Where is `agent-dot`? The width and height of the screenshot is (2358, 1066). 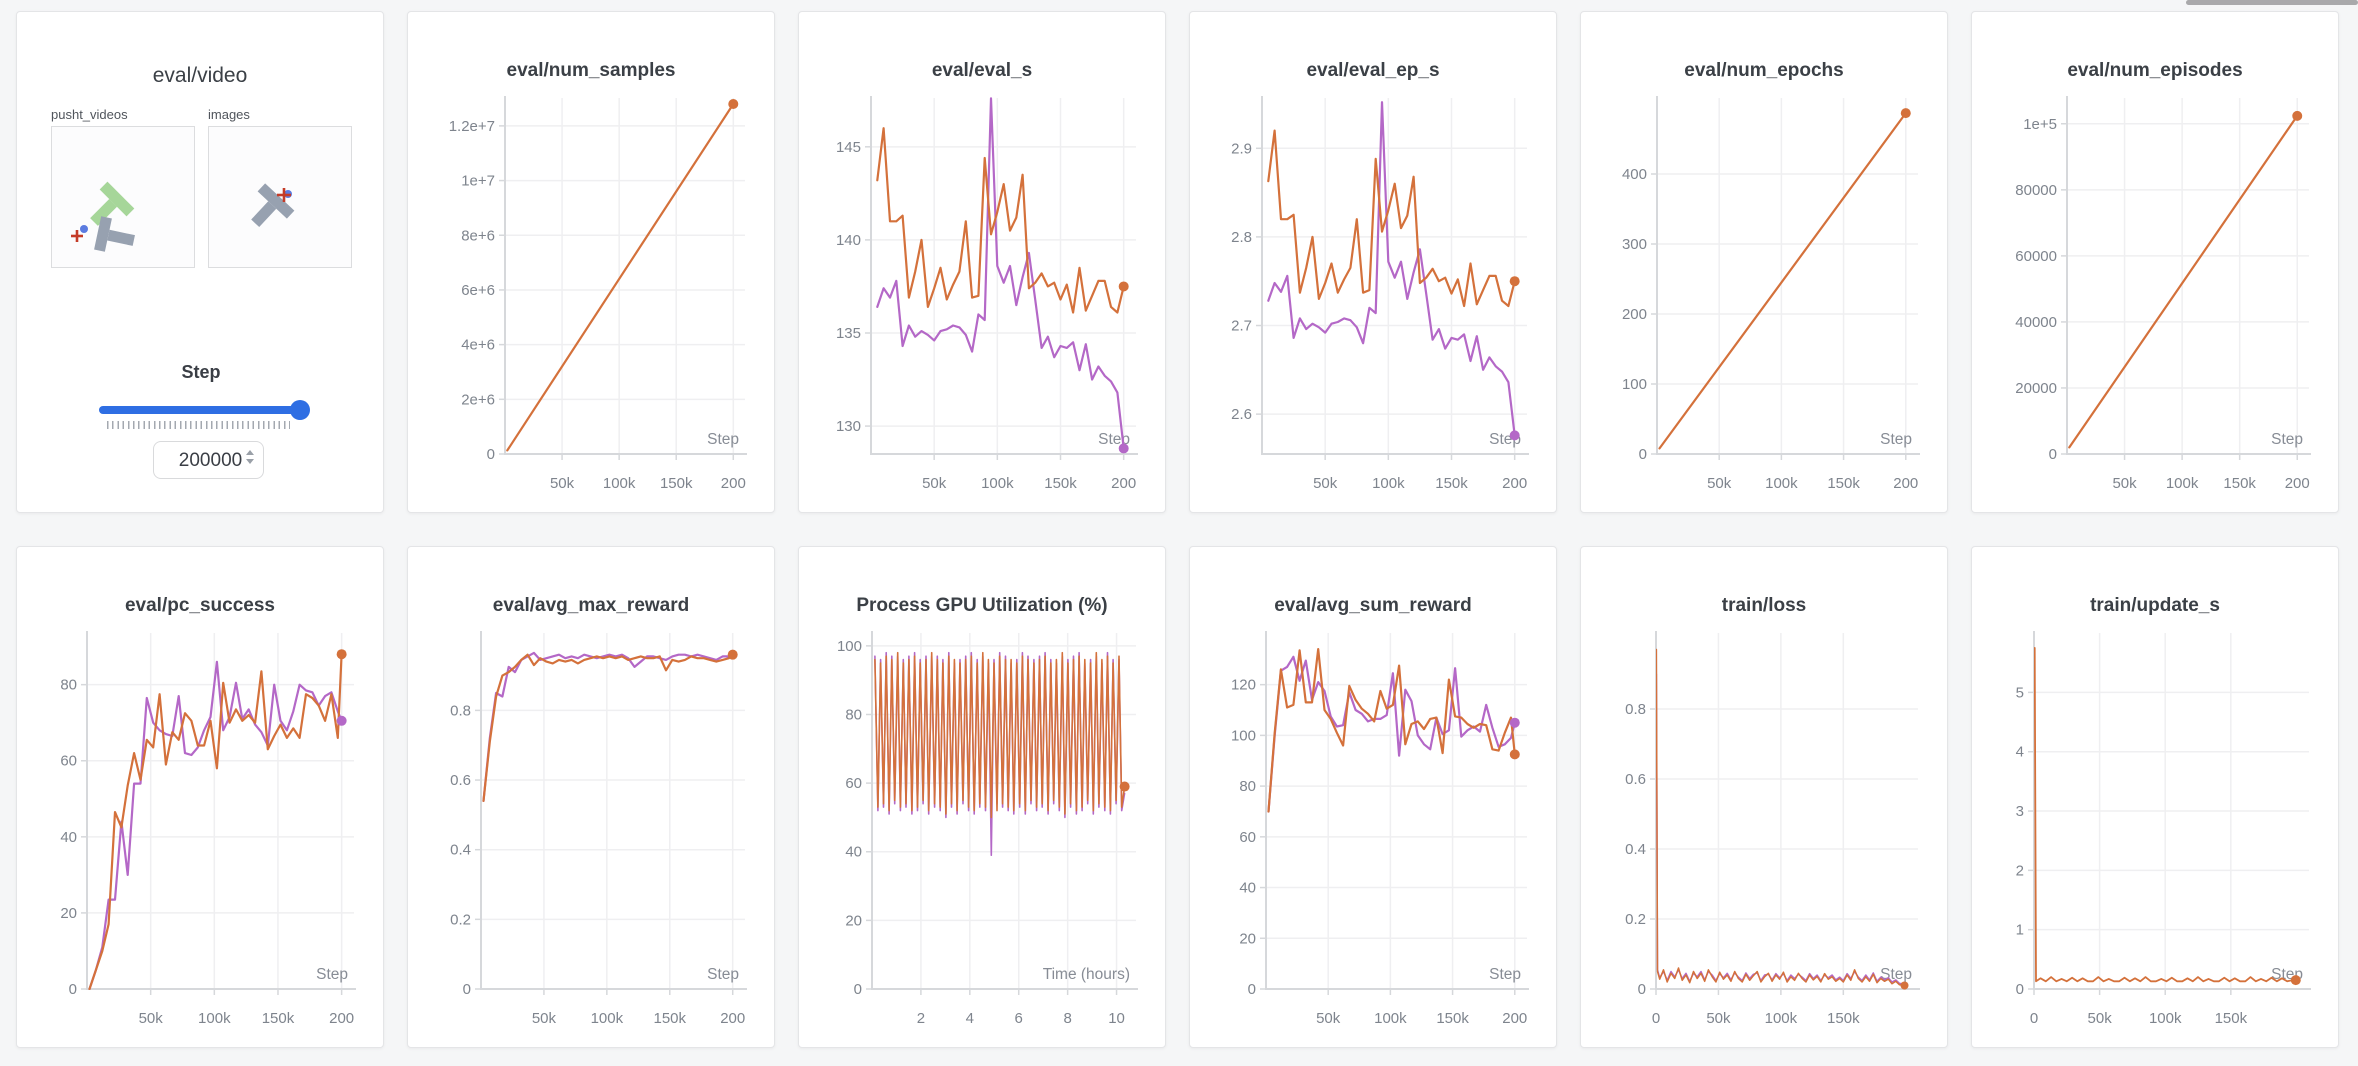
agent-dot is located at coordinates (84, 229).